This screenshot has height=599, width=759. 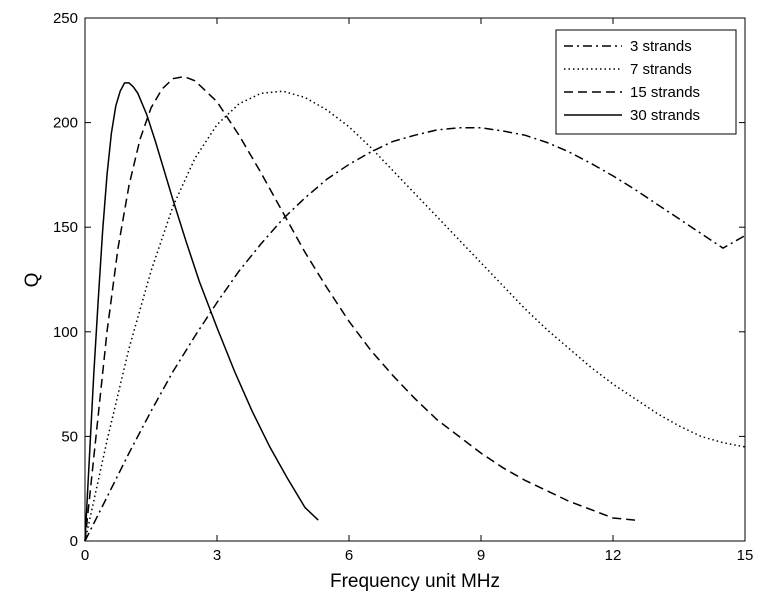 What do you see at coordinates (665, 115) in the screenshot?
I see `legend-entry-label: 30 strands` at bounding box center [665, 115].